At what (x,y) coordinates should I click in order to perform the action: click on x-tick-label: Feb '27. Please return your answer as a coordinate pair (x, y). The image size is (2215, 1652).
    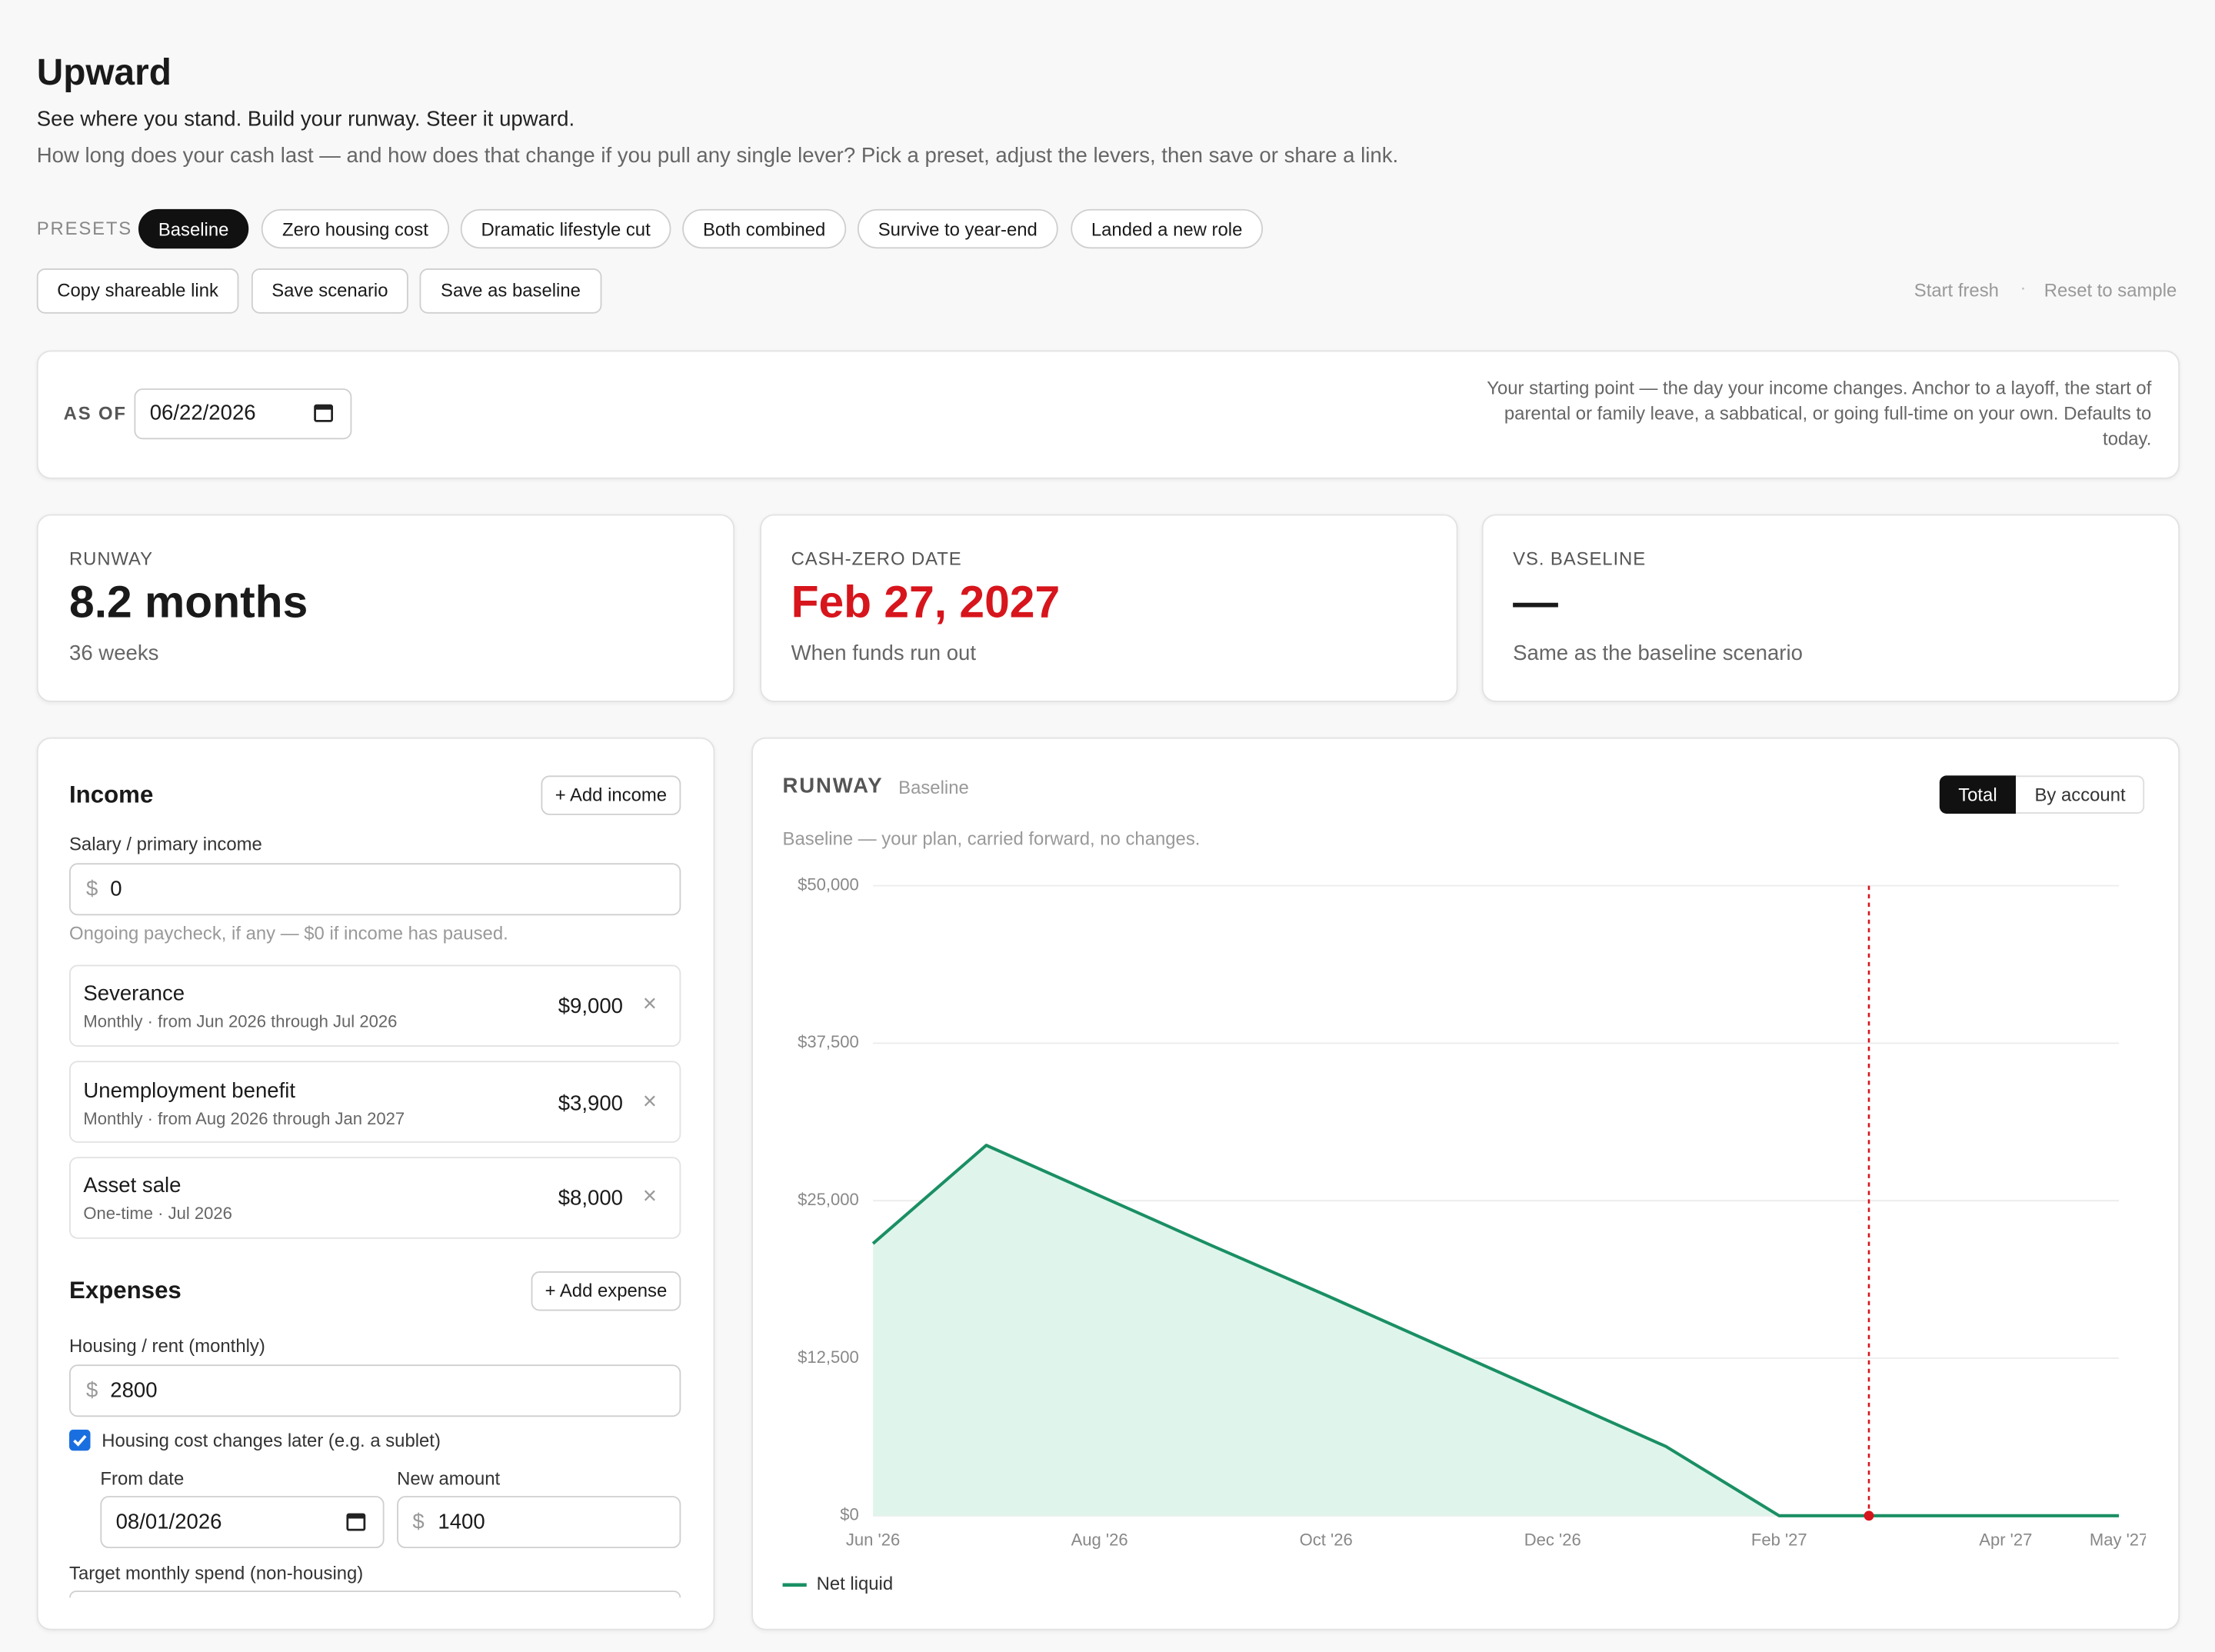
    Looking at the image, I should click on (1779, 1540).